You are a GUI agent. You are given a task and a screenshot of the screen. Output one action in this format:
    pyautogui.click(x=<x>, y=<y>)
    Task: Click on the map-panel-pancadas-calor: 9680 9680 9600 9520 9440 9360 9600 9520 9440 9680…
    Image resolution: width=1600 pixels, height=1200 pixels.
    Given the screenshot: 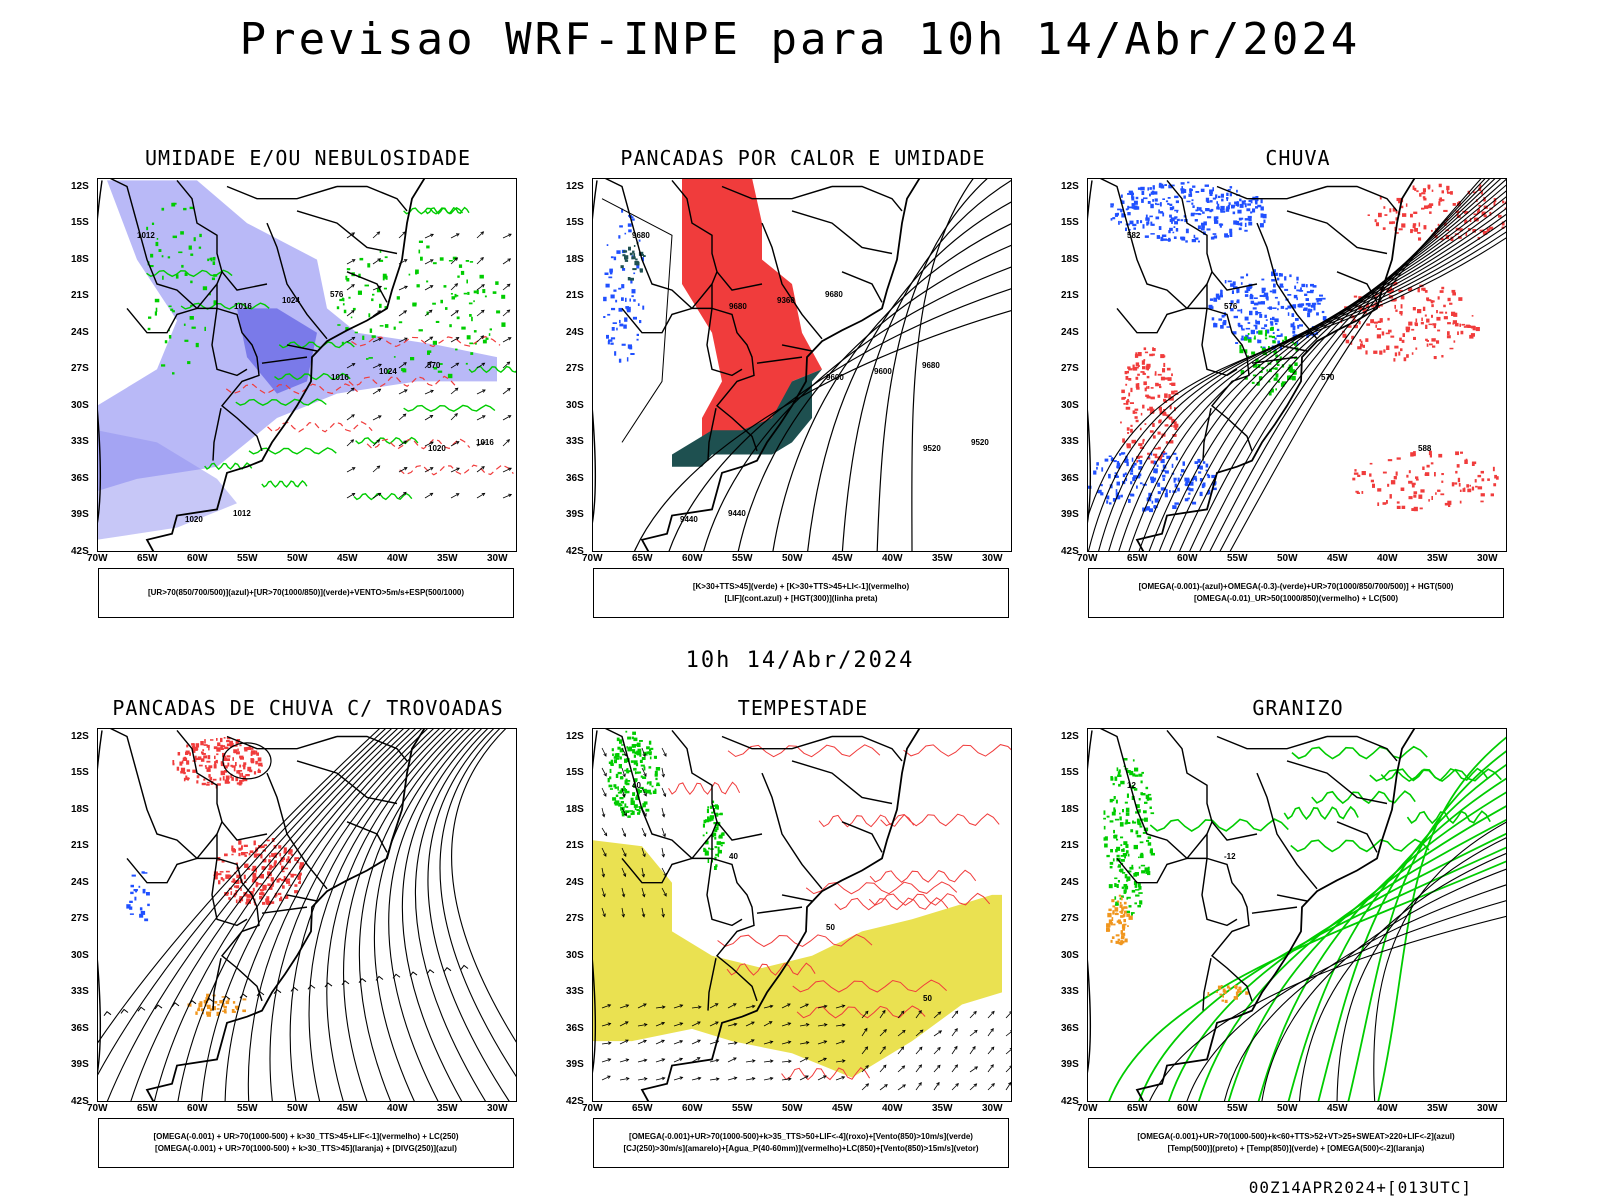 What is the action you would take?
    pyautogui.click(x=802, y=365)
    